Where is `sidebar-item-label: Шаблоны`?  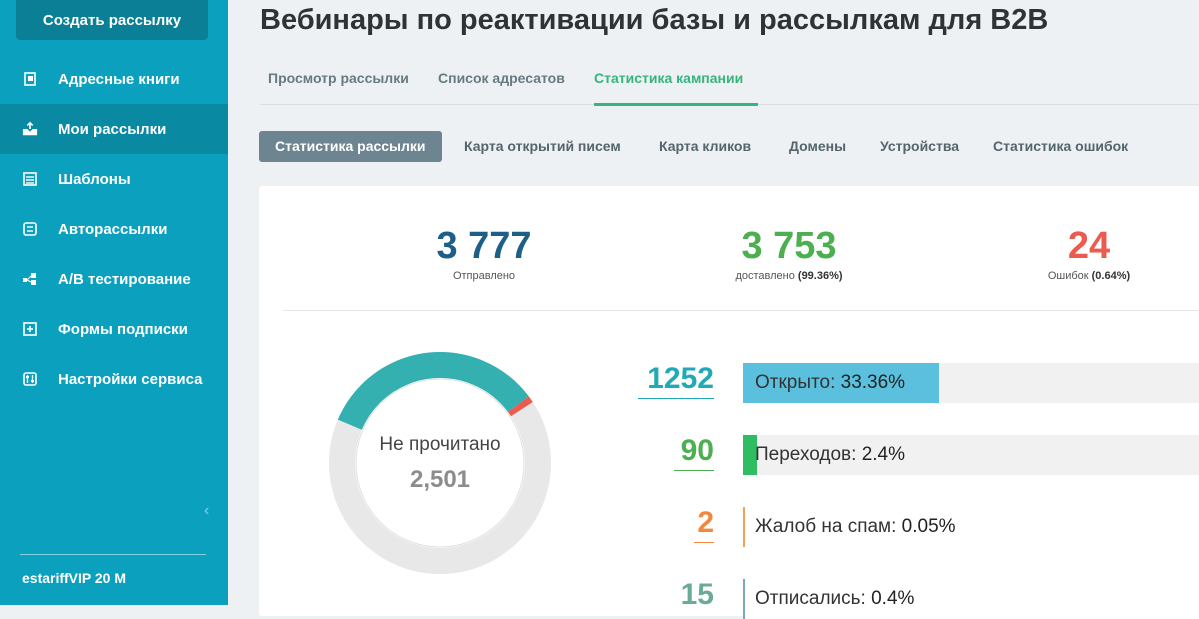 sidebar-item-label: Шаблоны is located at coordinates (94, 179).